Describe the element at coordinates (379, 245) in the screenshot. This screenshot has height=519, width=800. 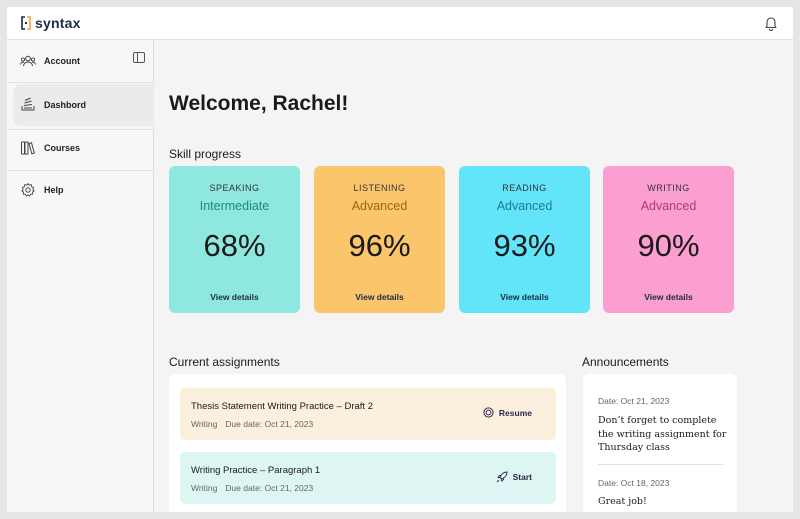
I see `skill-percent: 96%` at that location.